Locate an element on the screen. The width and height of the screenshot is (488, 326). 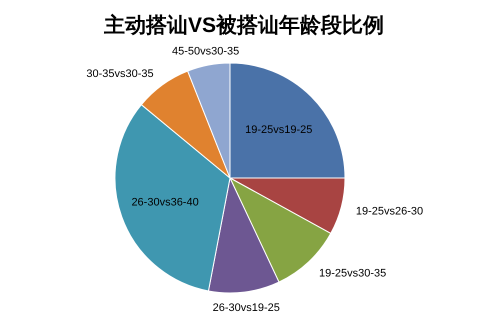
slice-label: 19-25vs30-35 is located at coordinates (352, 274).